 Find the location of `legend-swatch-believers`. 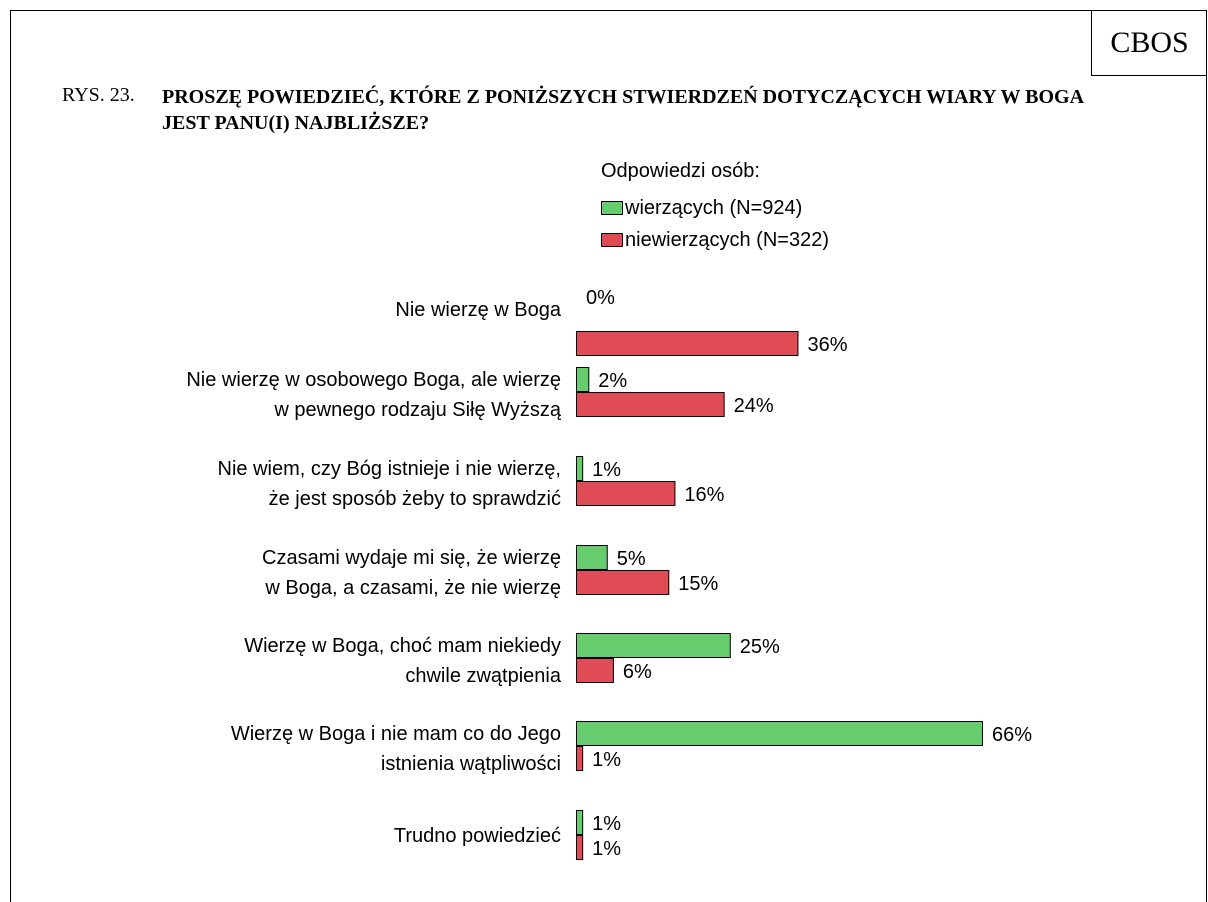

legend-swatch-believers is located at coordinates (612, 208).